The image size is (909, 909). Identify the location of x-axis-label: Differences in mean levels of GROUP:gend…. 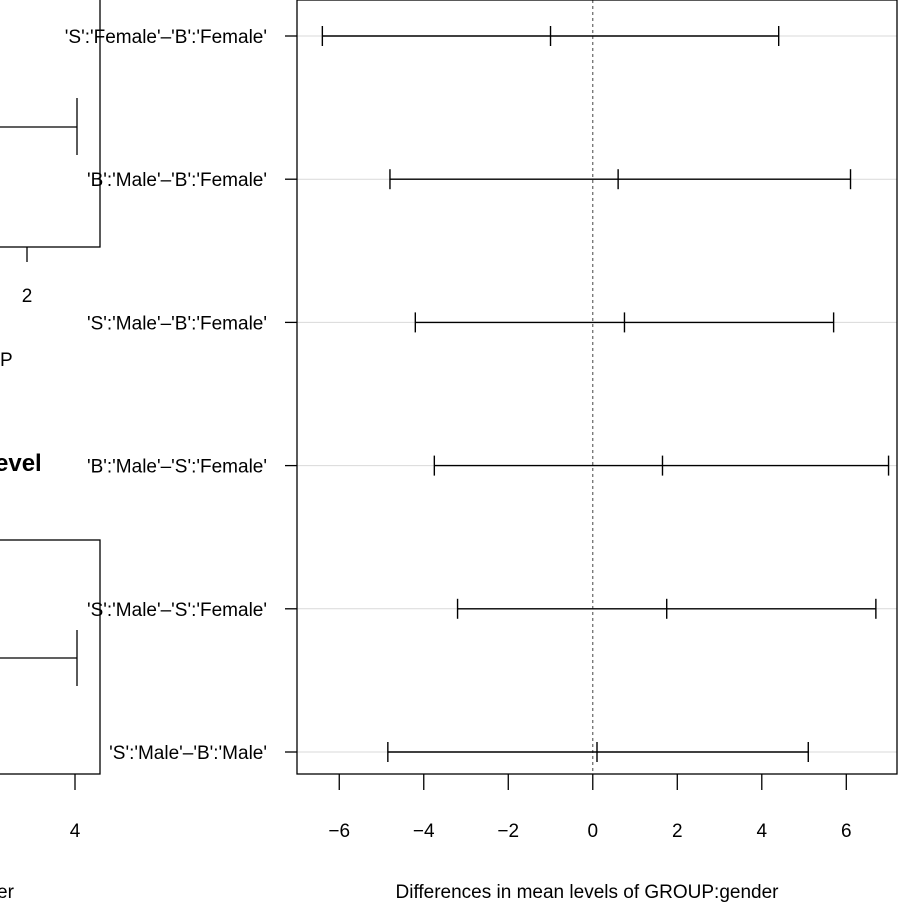
(588, 892).